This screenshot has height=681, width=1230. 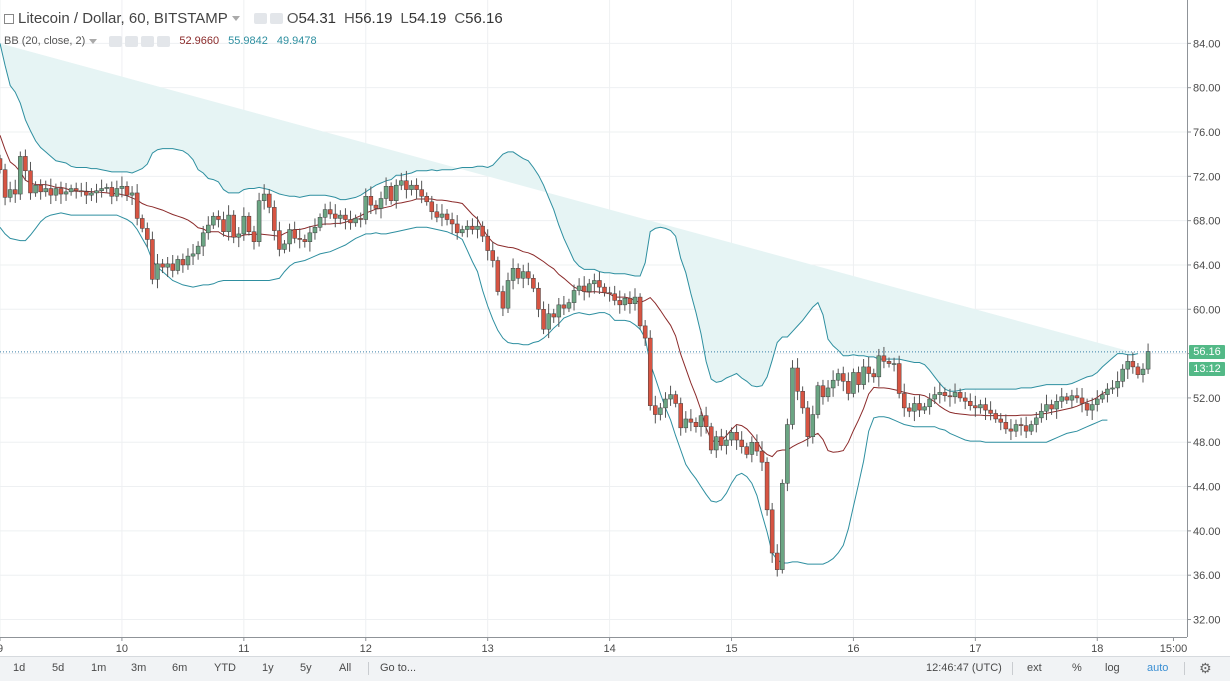 What do you see at coordinates (1077, 668) in the screenshot?
I see `percent-toggle: %` at bounding box center [1077, 668].